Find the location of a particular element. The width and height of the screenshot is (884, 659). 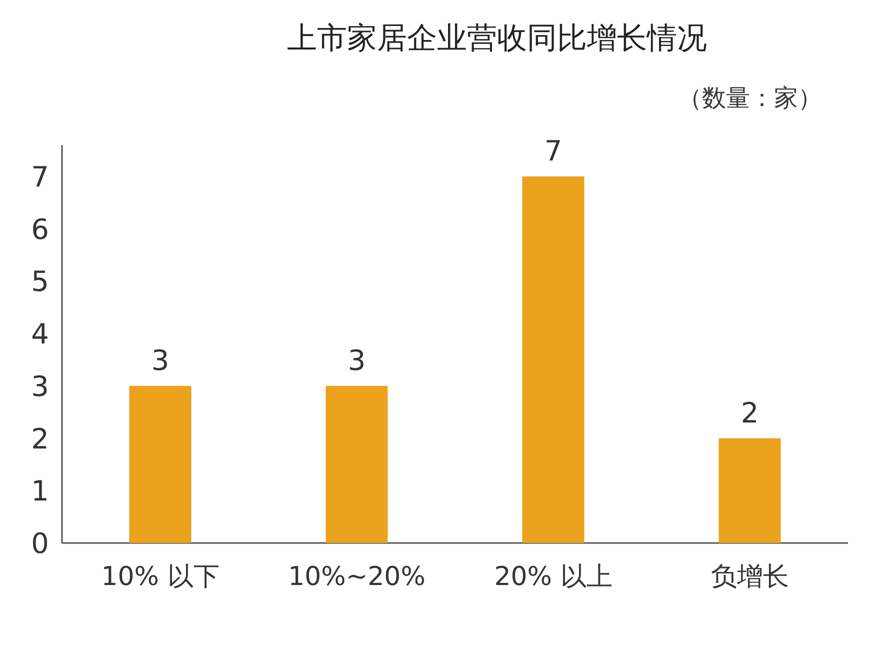

y-tick-label: 1 is located at coordinates (40, 491).